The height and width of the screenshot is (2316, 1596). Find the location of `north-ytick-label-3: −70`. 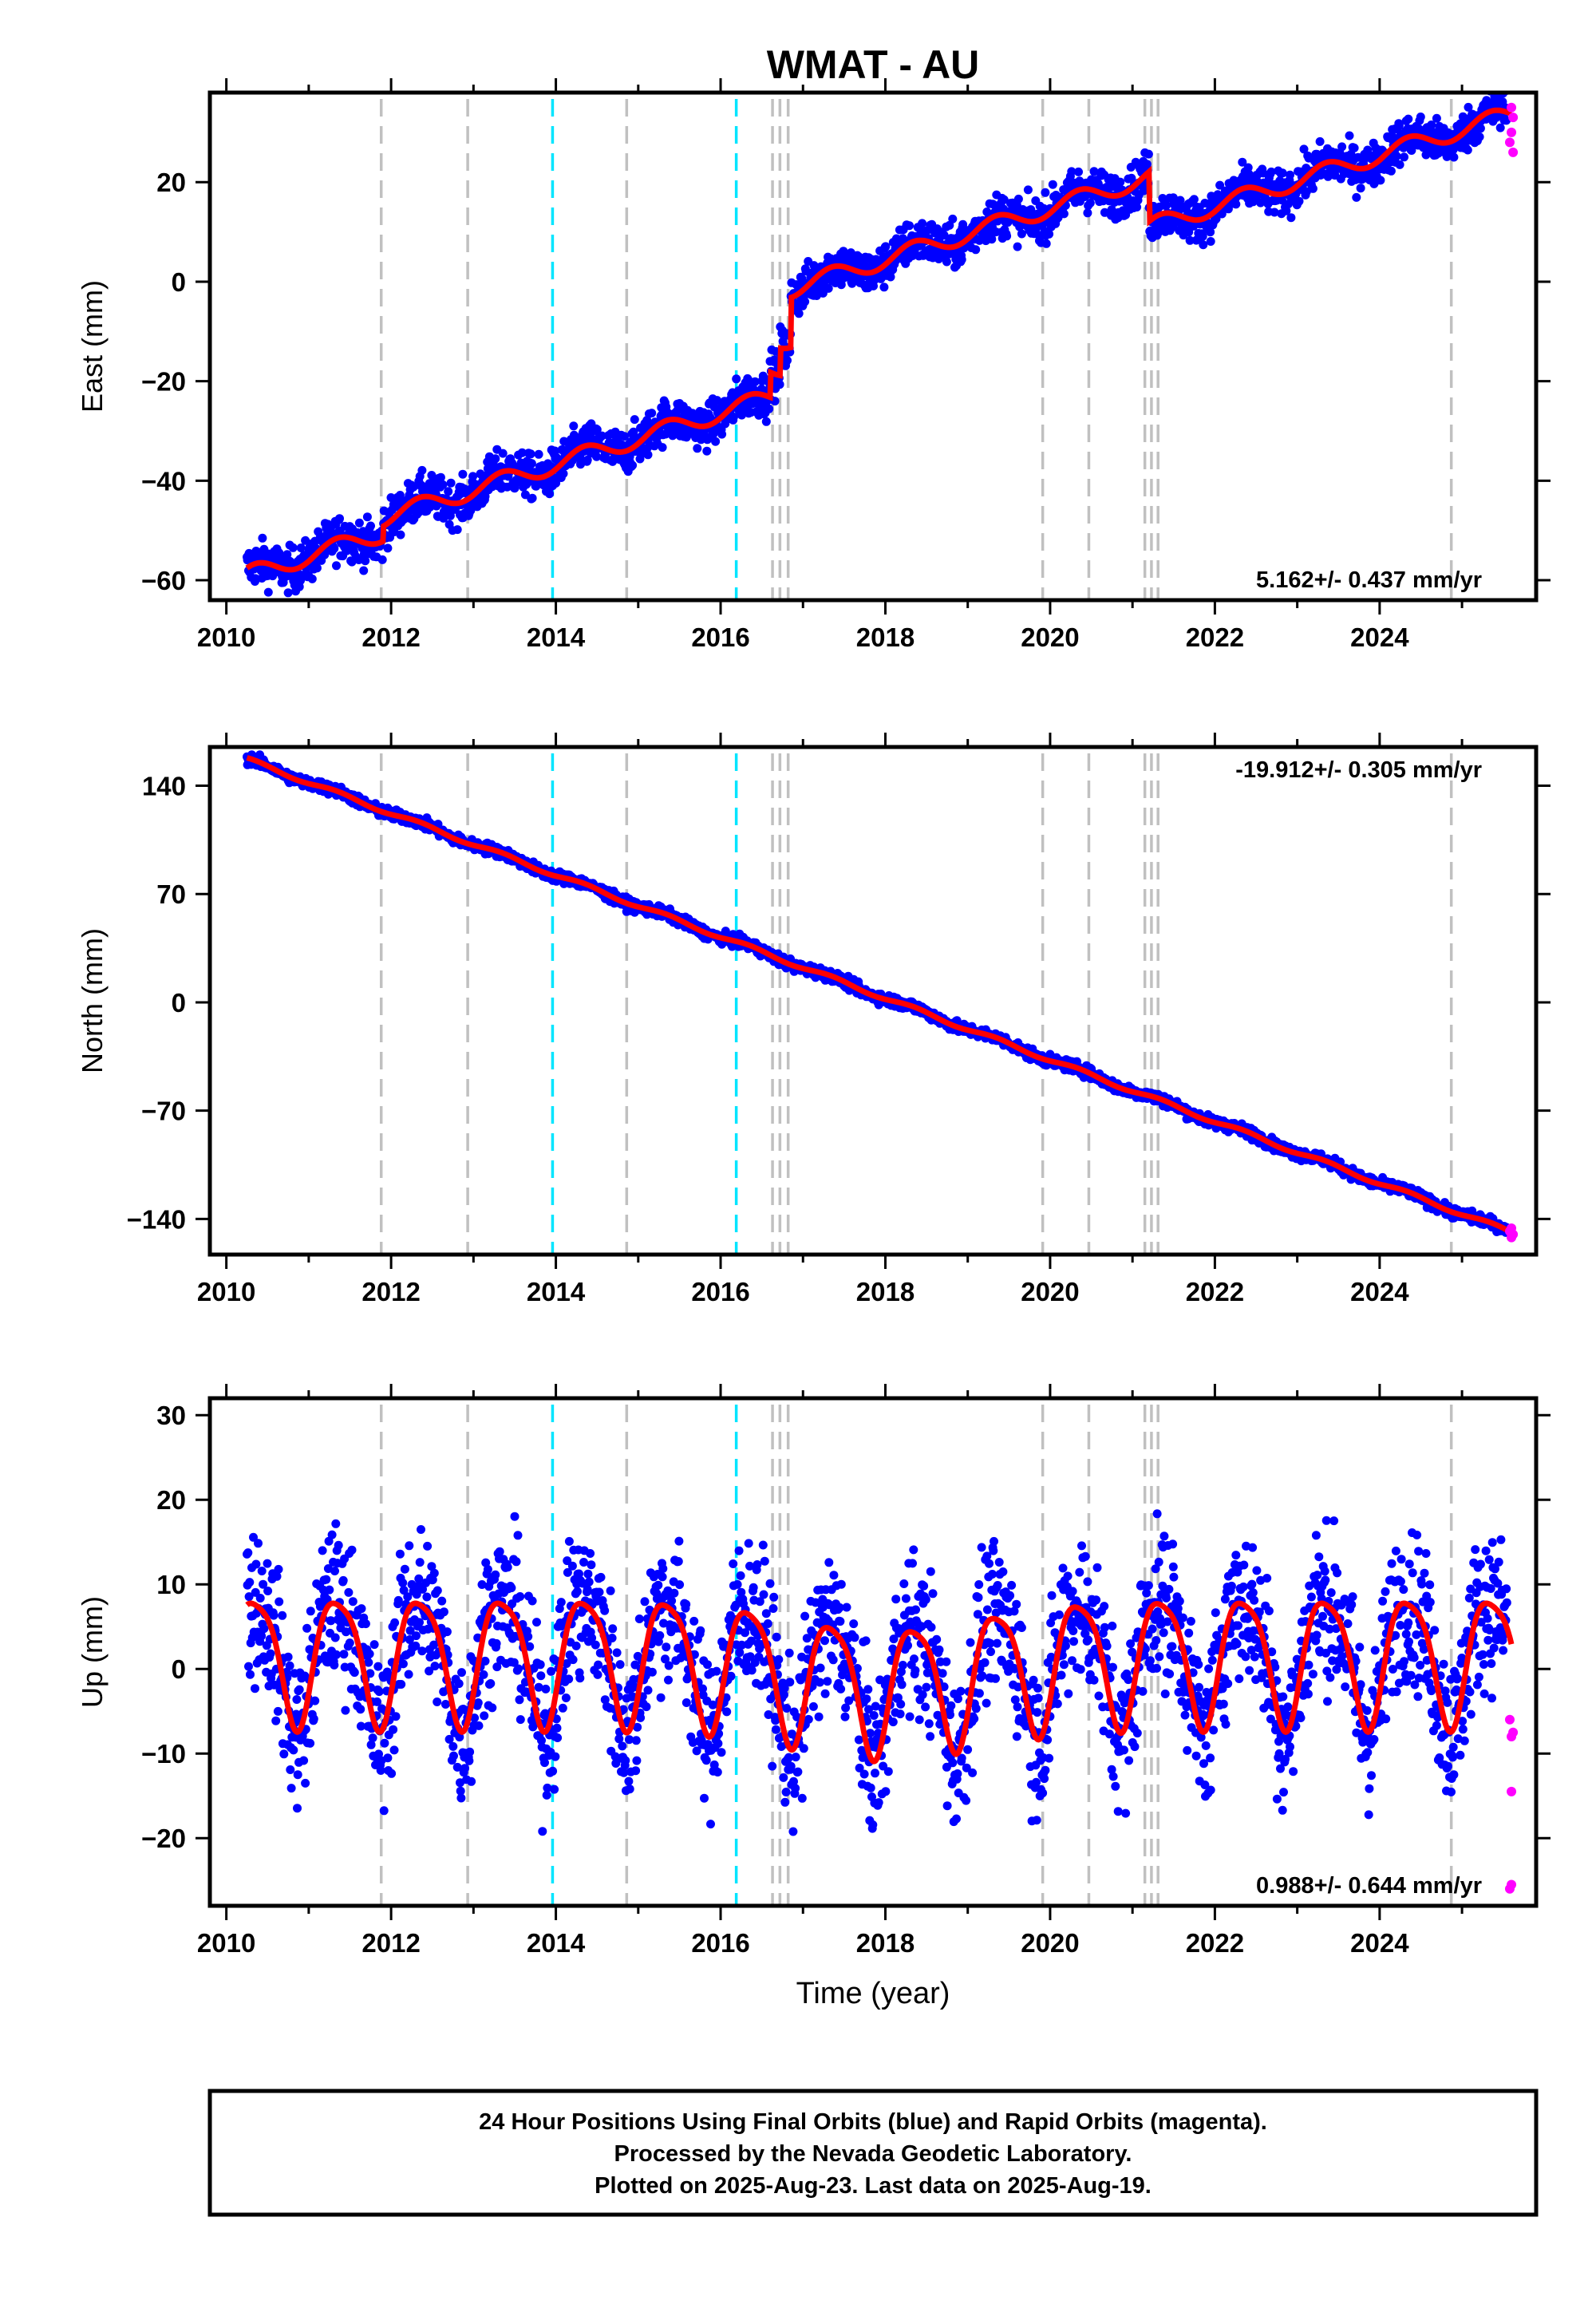

north-ytick-label-3: −70 is located at coordinates (163, 1111).